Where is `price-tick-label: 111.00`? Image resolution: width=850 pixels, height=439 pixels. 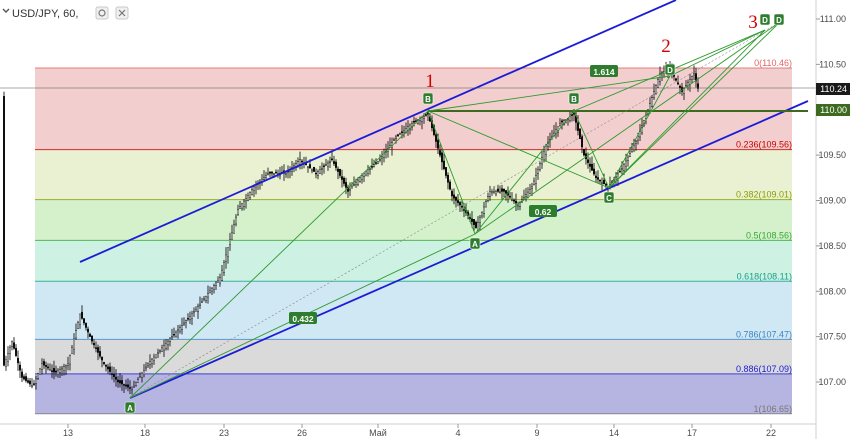 price-tick-label: 111.00 is located at coordinates (833, 19).